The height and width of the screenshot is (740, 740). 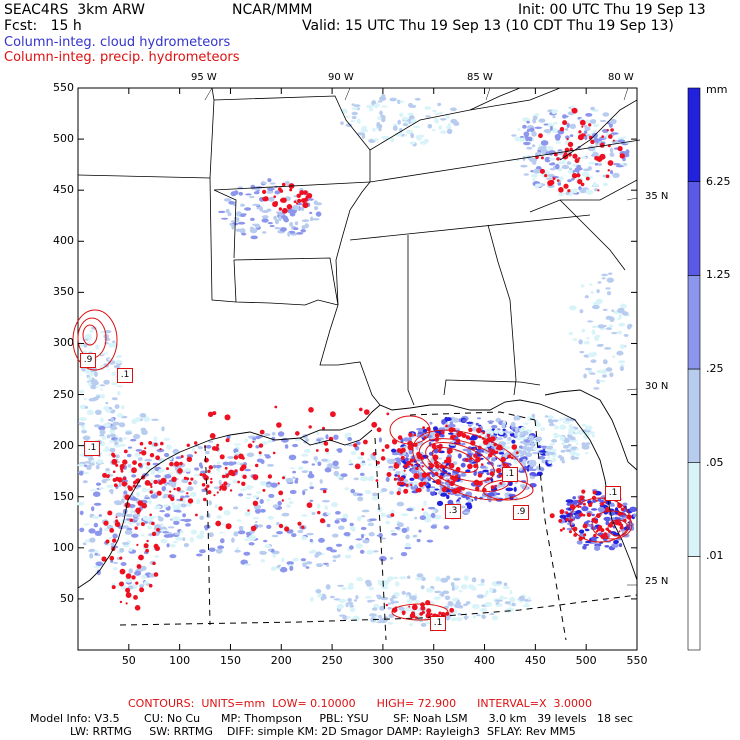 I want to click on lon-label: 80 W, so click(x=621, y=77).